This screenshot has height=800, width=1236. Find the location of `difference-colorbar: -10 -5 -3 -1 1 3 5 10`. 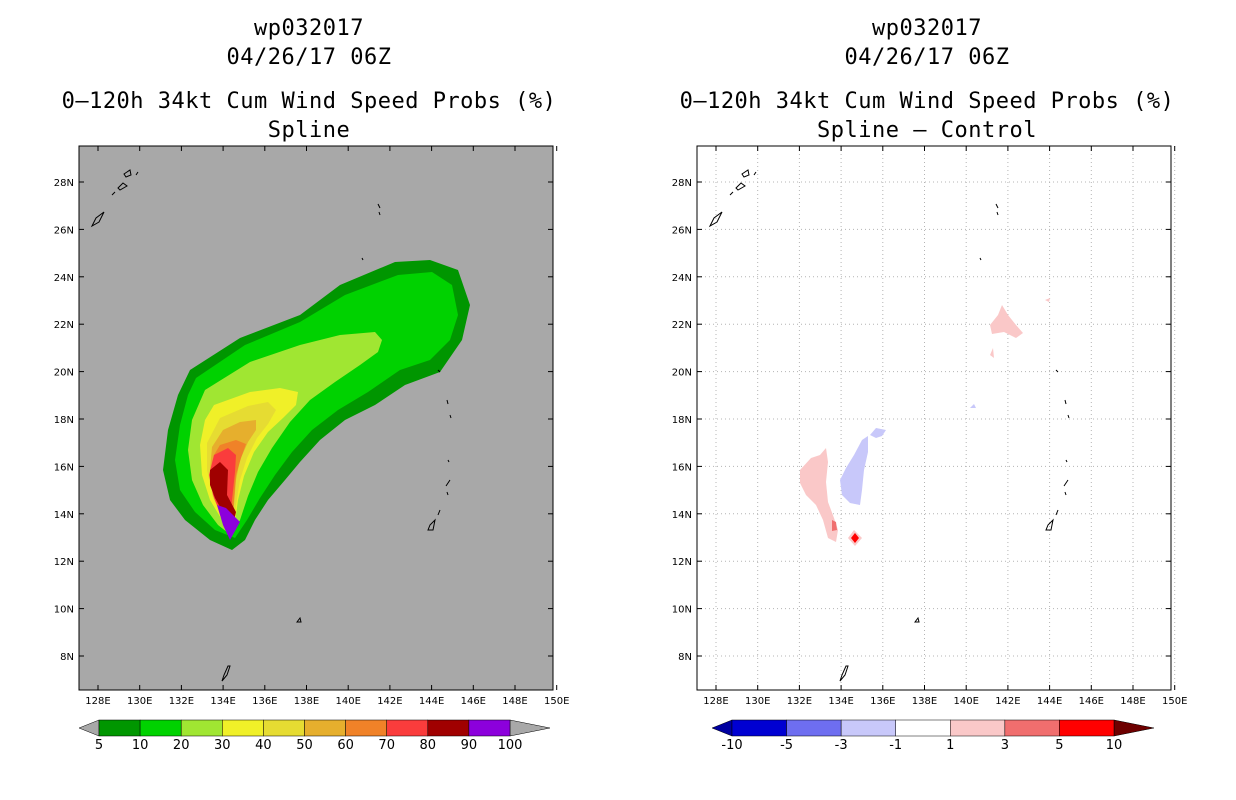

difference-colorbar: -10 -5 -3 -1 1 3 5 10 is located at coordinates (933, 736).